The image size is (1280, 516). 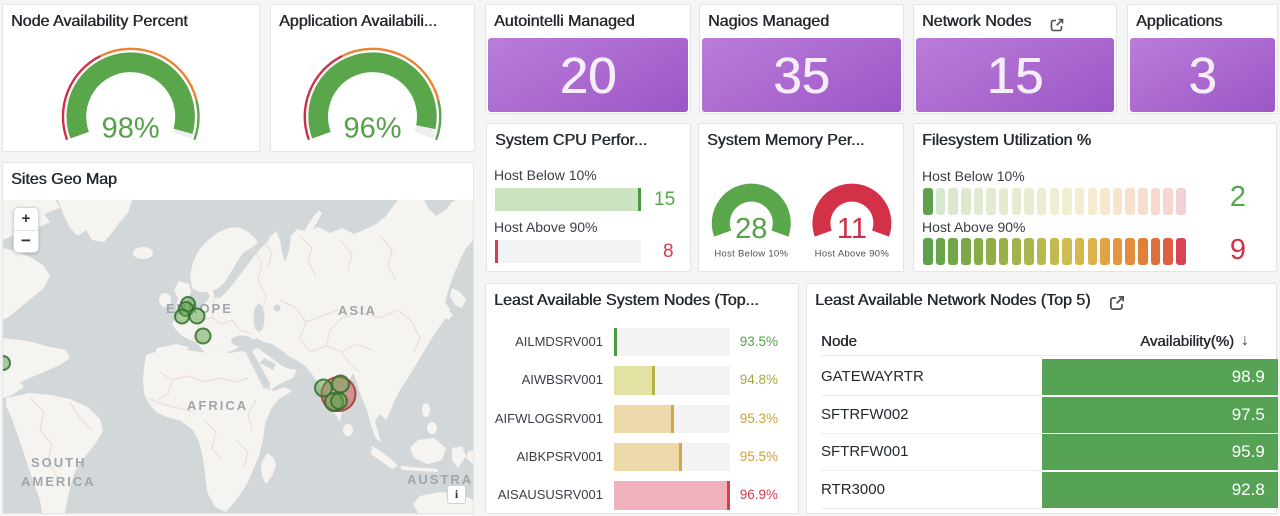 I want to click on svg-text: 98%, so click(x=131, y=128).